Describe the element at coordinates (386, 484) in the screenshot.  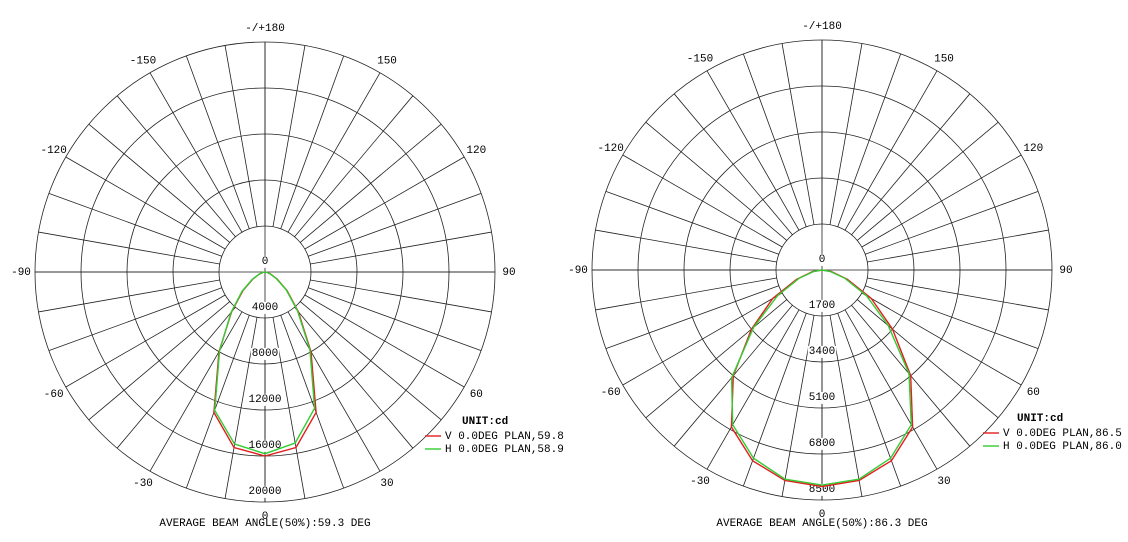
I see `angle-label: 30` at that location.